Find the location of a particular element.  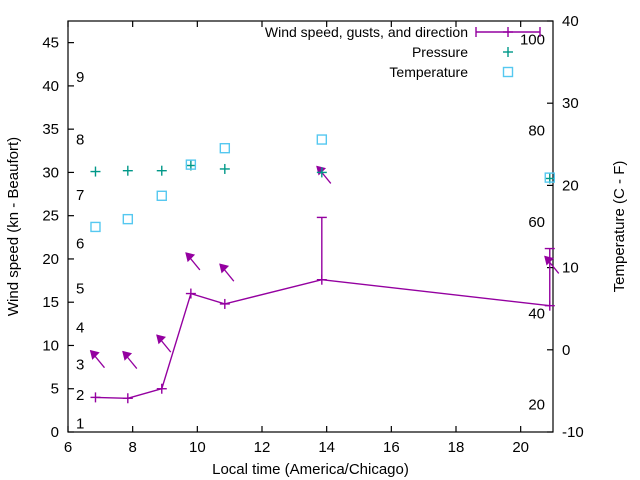

beaufort-label: 8 is located at coordinates (80, 140).